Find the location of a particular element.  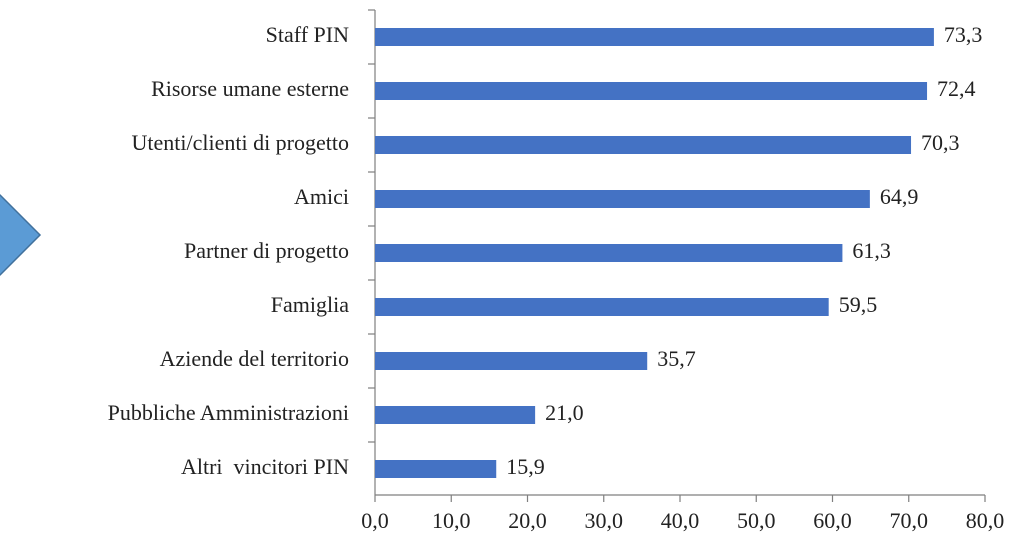

value-label: 15,9 is located at coordinates (525, 466).